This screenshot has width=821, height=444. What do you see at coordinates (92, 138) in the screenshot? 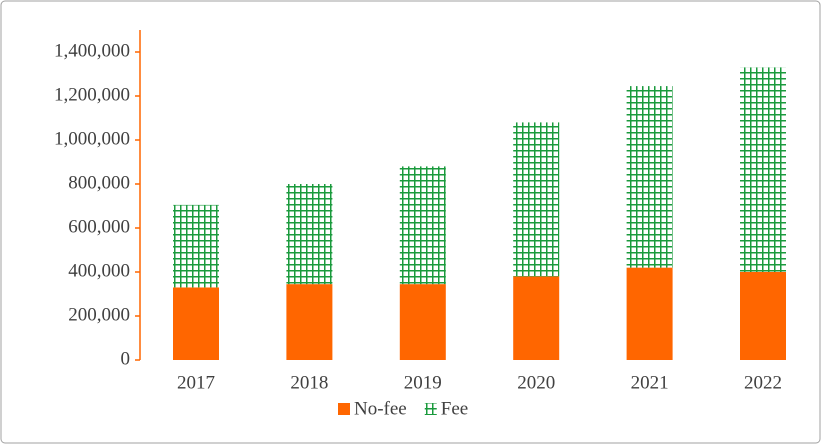
I see `y-tick-label: 1,000,000` at bounding box center [92, 138].